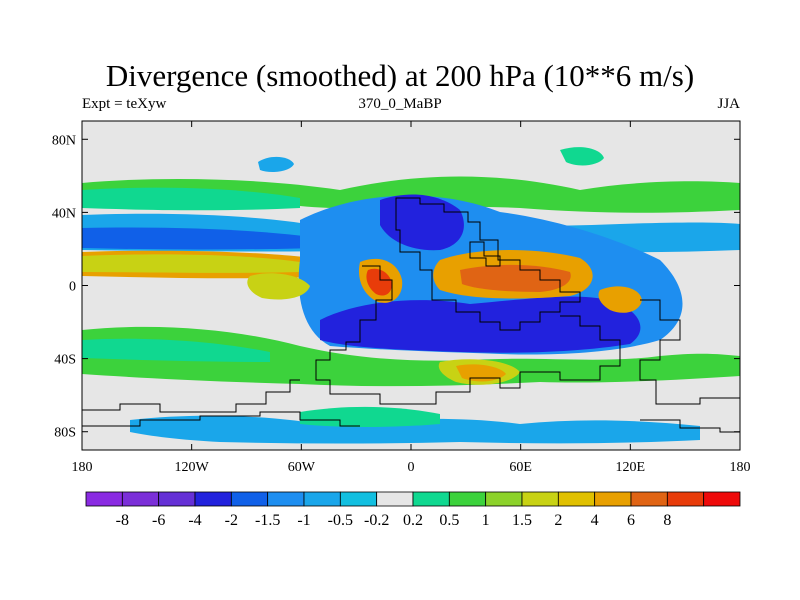 The width and height of the screenshot is (800, 600). I want to click on colorbar-label: -8, so click(122, 520).